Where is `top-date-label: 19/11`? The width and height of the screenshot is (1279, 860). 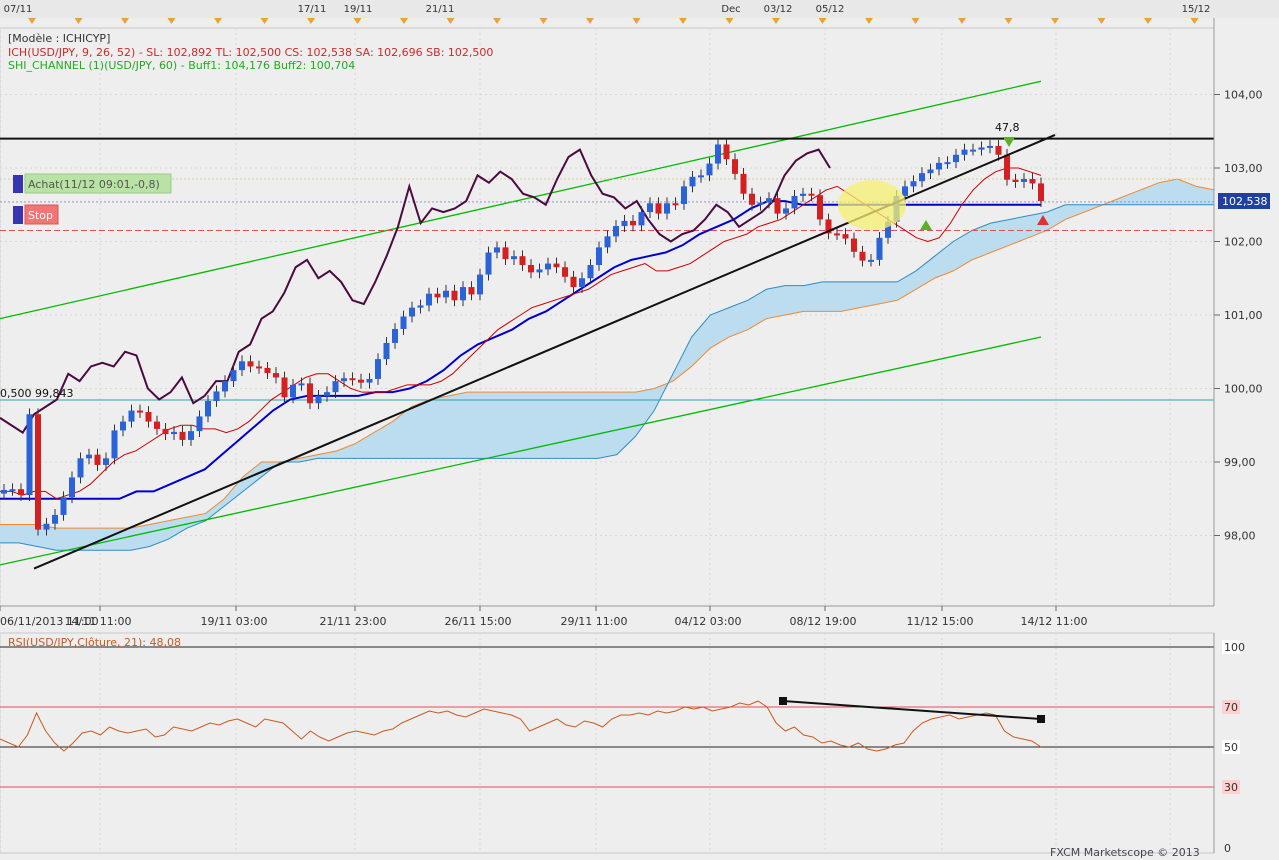 top-date-label: 19/11 is located at coordinates (358, 9).